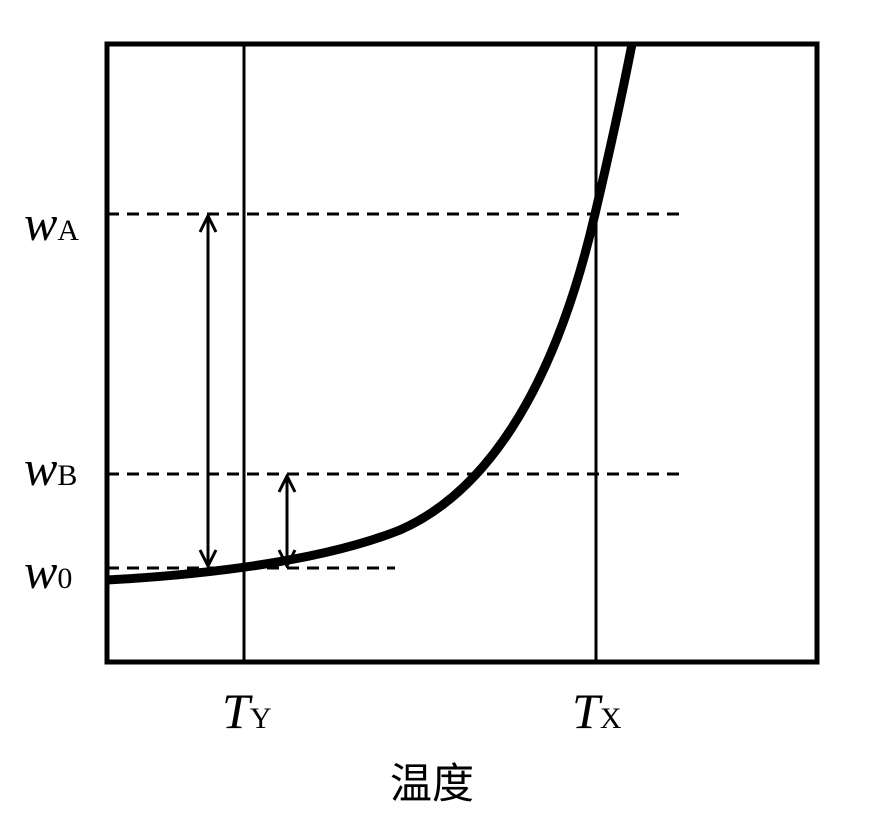  I want to click on y-label: wB, so click(50, 468).